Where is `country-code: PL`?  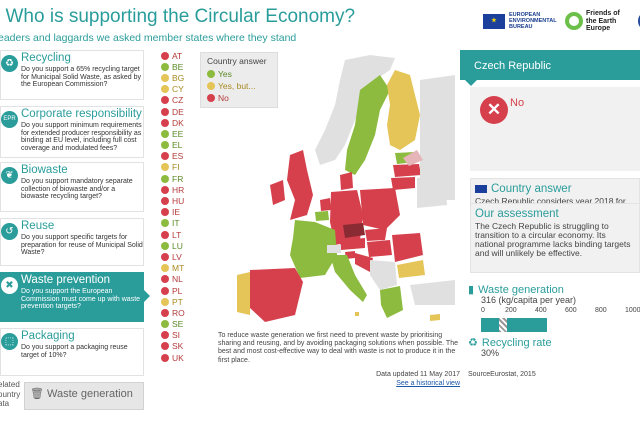
country-code: PL is located at coordinates (177, 290).